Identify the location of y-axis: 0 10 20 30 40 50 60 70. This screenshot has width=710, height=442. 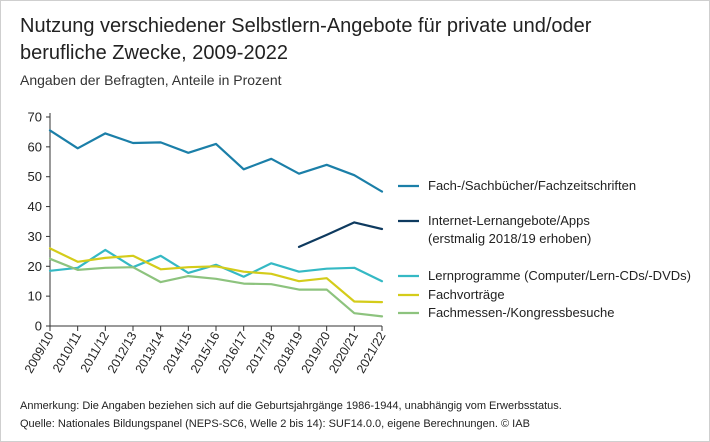
(39, 222).